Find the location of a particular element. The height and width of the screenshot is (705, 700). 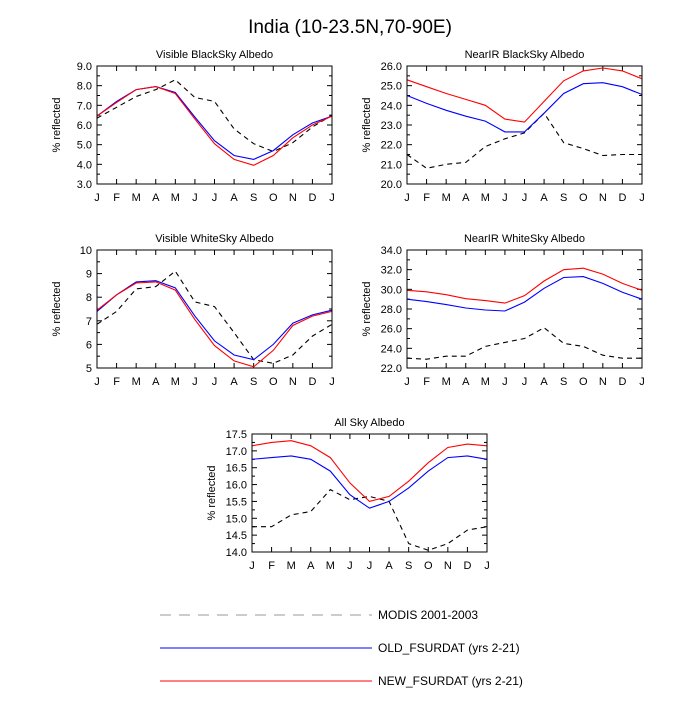

panel-title: NearIR WhiteSky Albedo is located at coordinates (524, 239).